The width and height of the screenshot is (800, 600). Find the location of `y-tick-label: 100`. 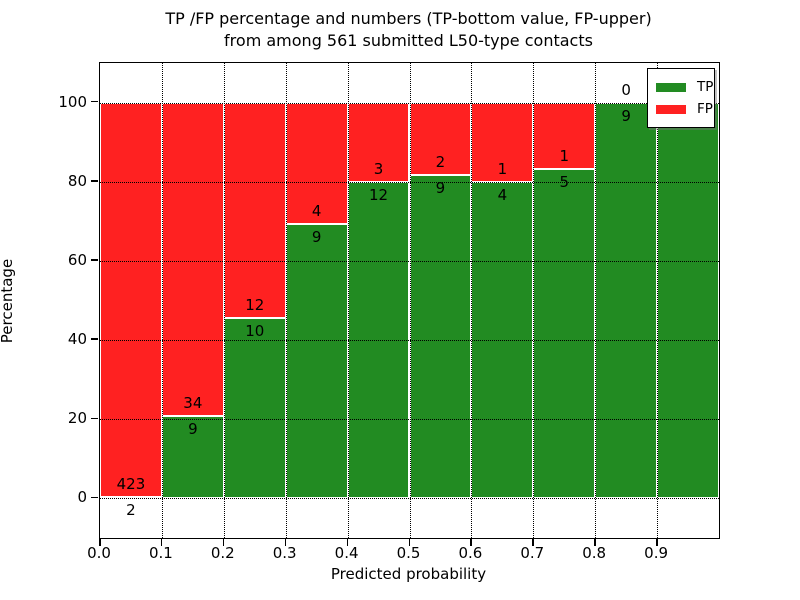

y-tick-label: 100 is located at coordinates (72, 101).